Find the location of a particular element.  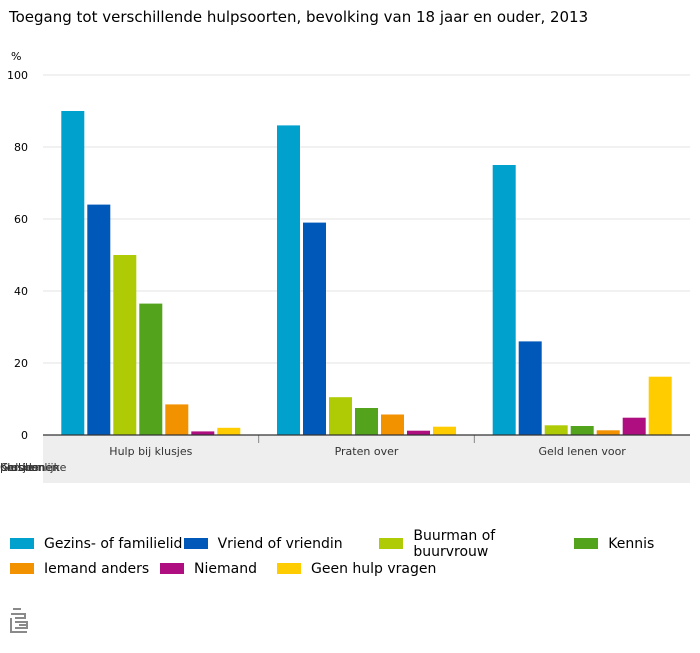

legend-item: Vriend of vriendin is located at coordinates (281, 543).